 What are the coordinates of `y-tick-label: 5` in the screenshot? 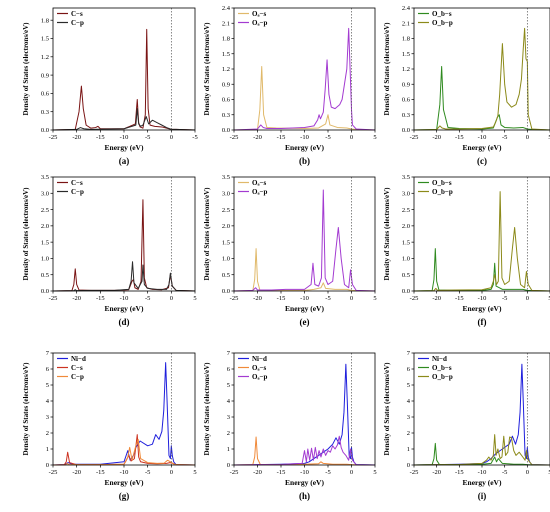 It's located at (228, 385).